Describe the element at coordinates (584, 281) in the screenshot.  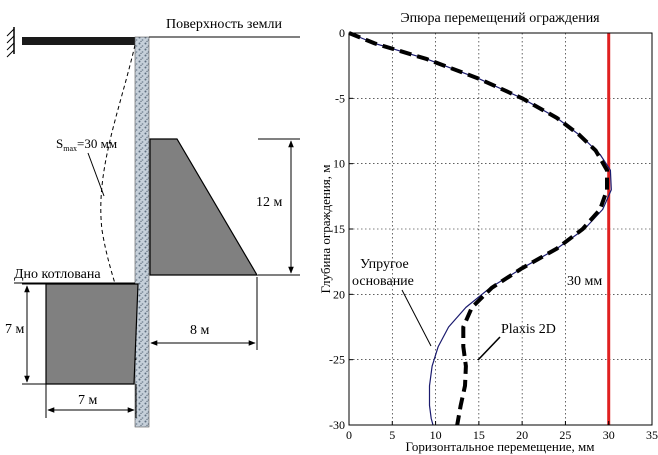
I see `limit-label: 30 мм` at that location.